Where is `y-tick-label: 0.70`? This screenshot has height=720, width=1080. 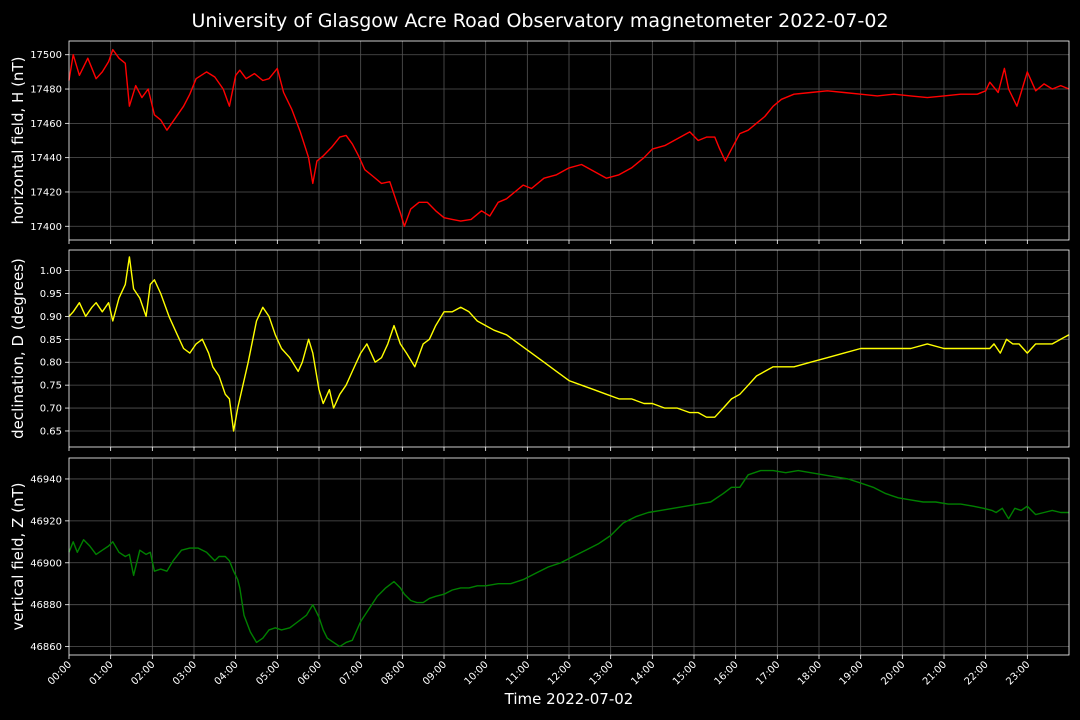
y-tick-label: 0.70 is located at coordinates (51, 409).